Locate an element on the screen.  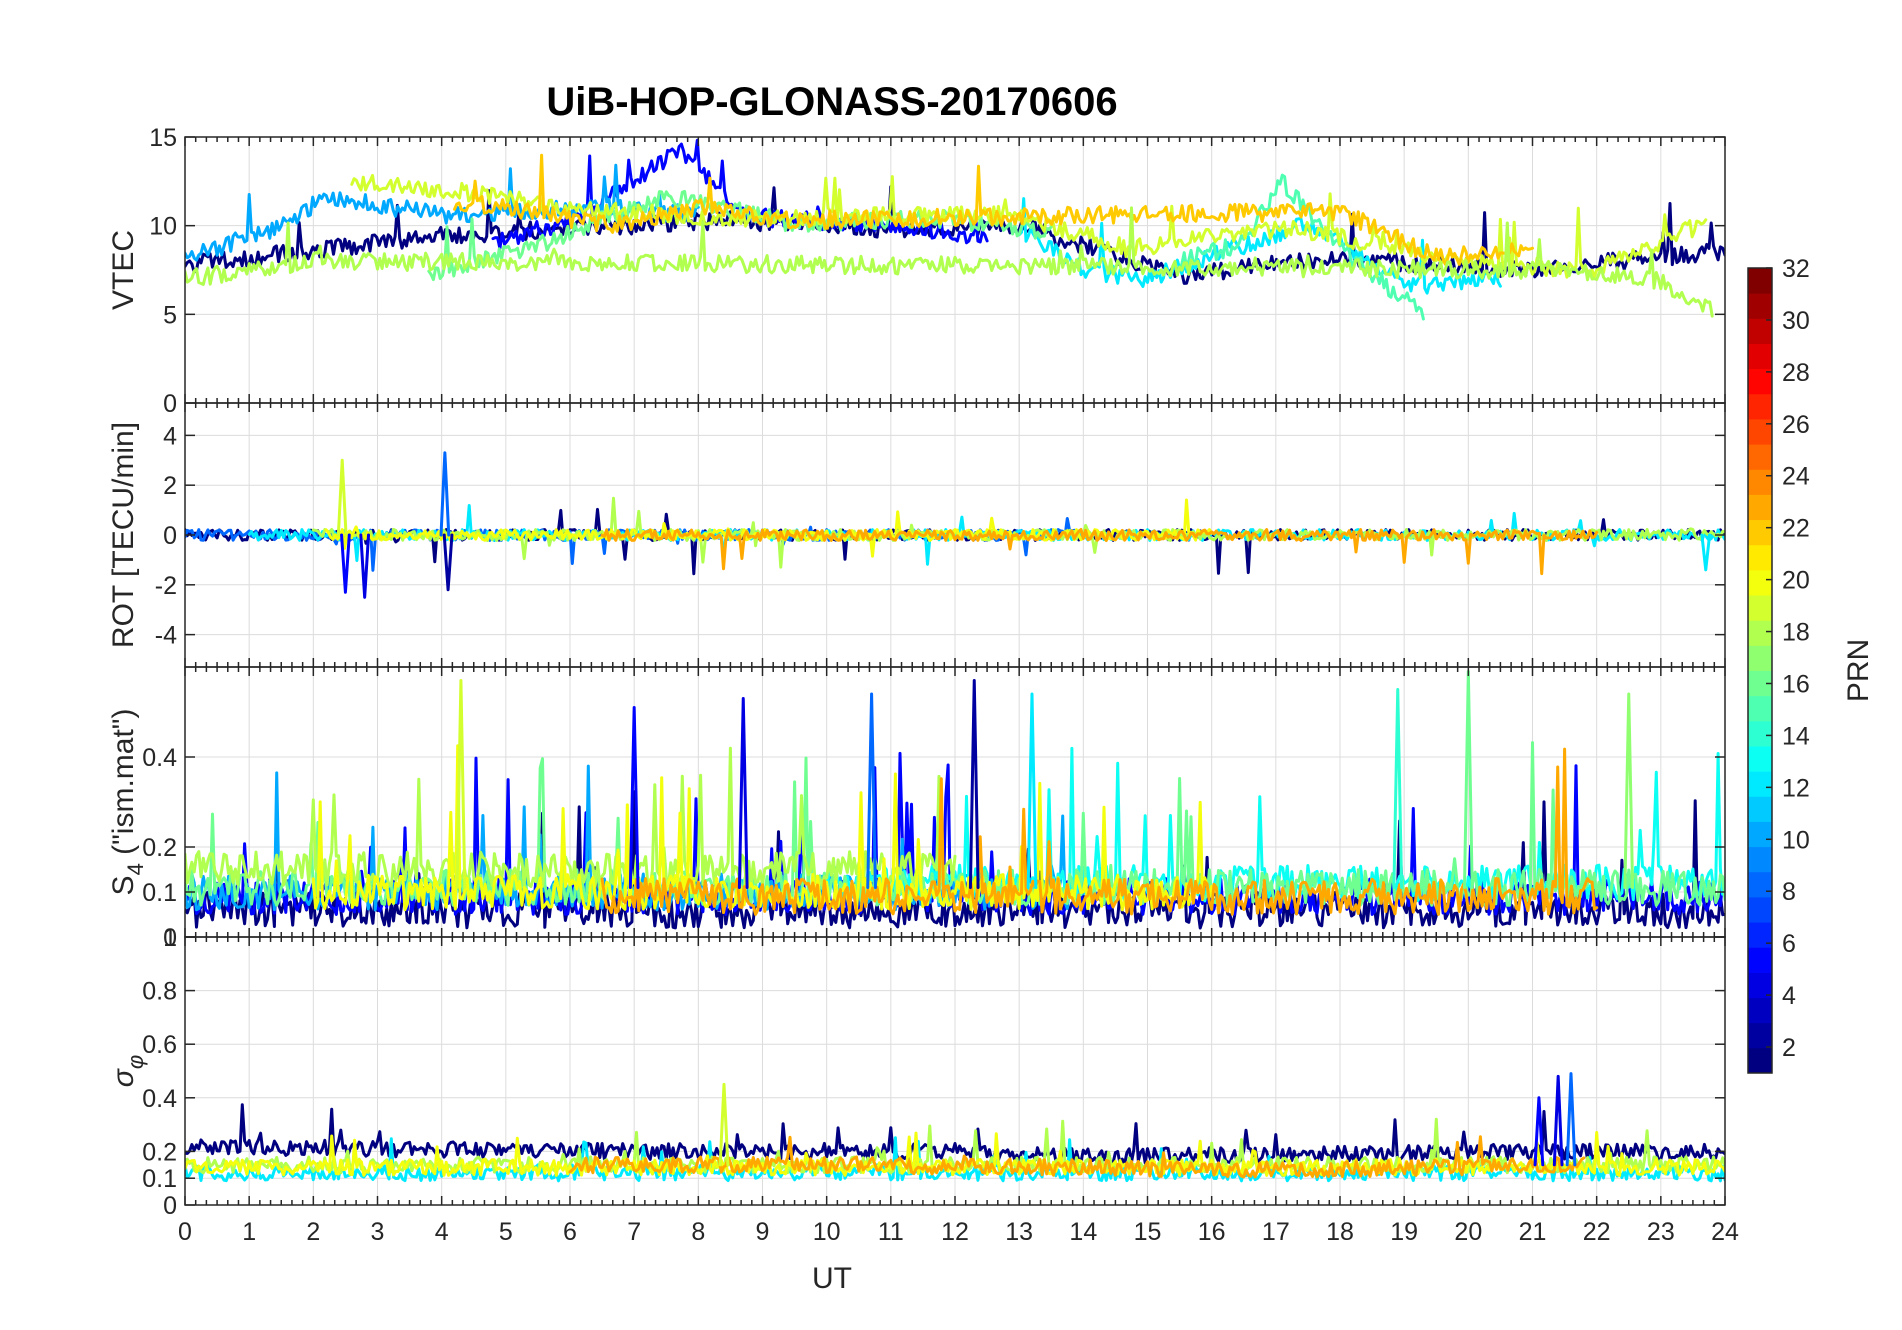
colorbar-frame is located at coordinates (1760, 670).